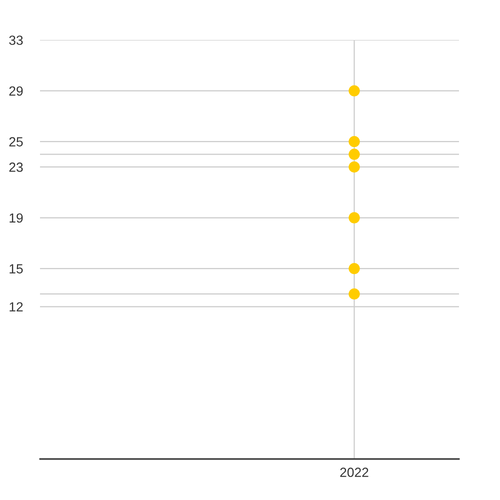  What do you see at coordinates (16, 141) in the screenshot?
I see `y-tick-label: 25` at bounding box center [16, 141].